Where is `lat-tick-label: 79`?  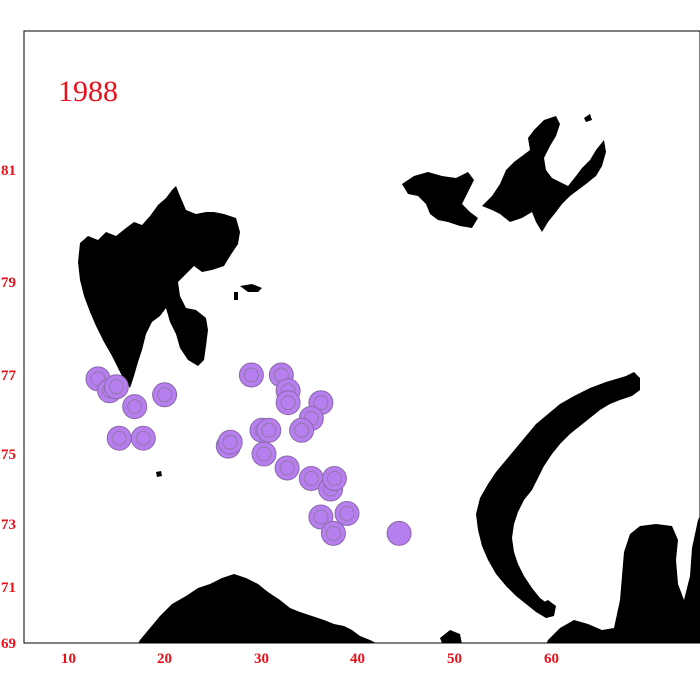
lat-tick-label: 79 is located at coordinates (8, 283).